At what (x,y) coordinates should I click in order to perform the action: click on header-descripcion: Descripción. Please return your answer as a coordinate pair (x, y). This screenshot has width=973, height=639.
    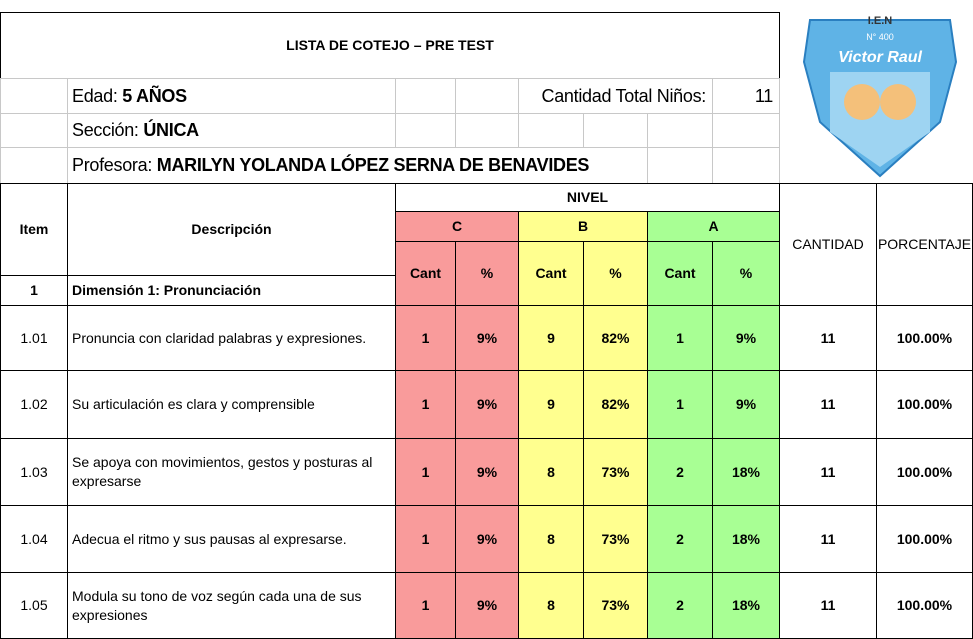
    Looking at the image, I should click on (231, 229).